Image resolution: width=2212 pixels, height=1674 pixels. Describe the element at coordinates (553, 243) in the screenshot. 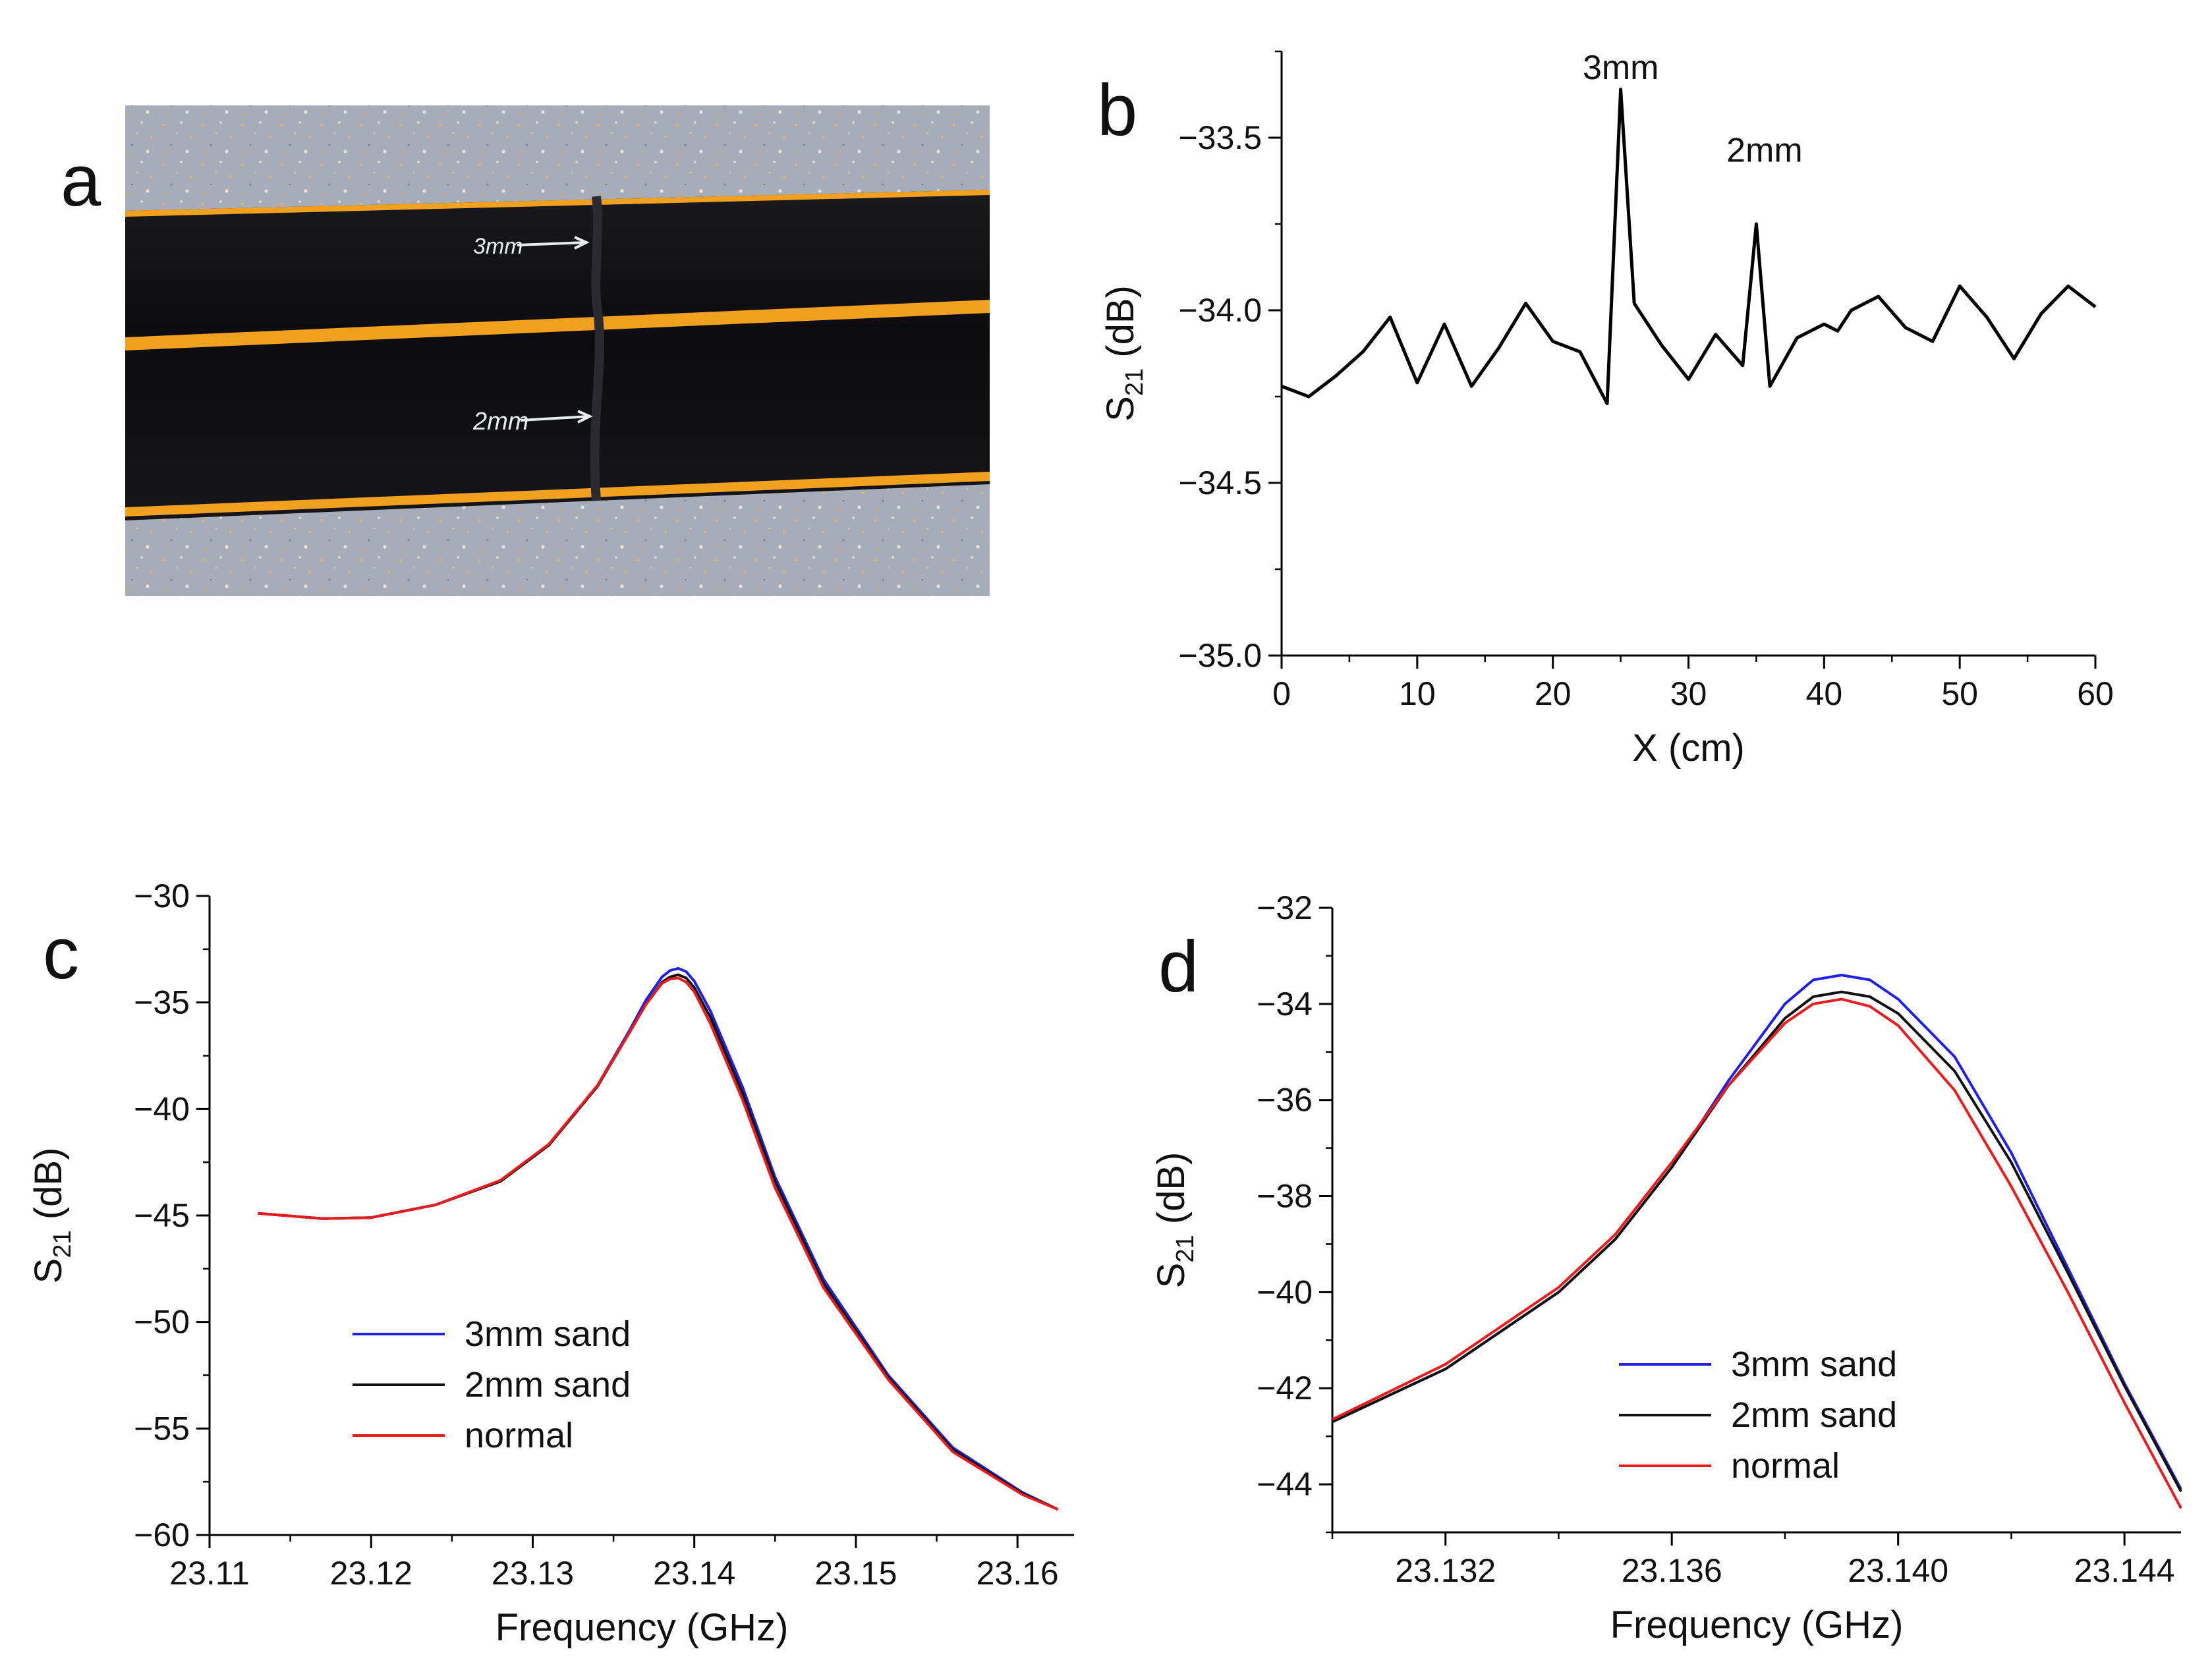

I see `photo-arrow-3mm` at that location.